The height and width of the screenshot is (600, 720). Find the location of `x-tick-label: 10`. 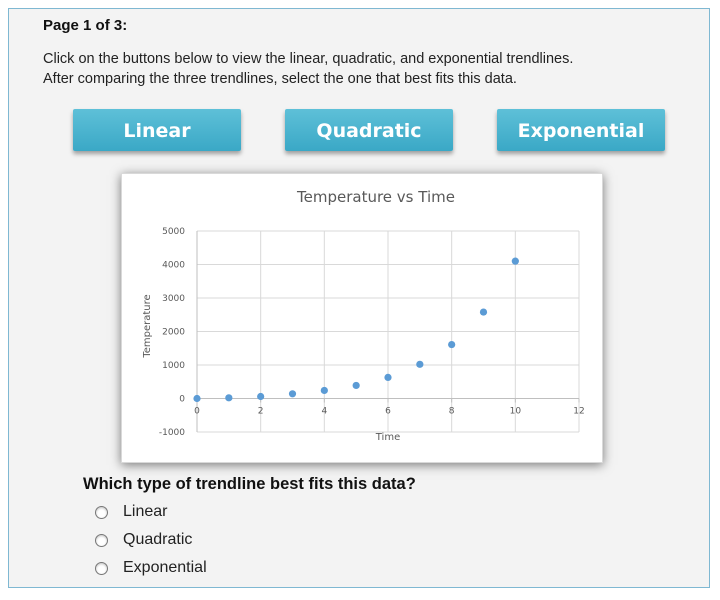

x-tick-label: 10 is located at coordinates (516, 412).